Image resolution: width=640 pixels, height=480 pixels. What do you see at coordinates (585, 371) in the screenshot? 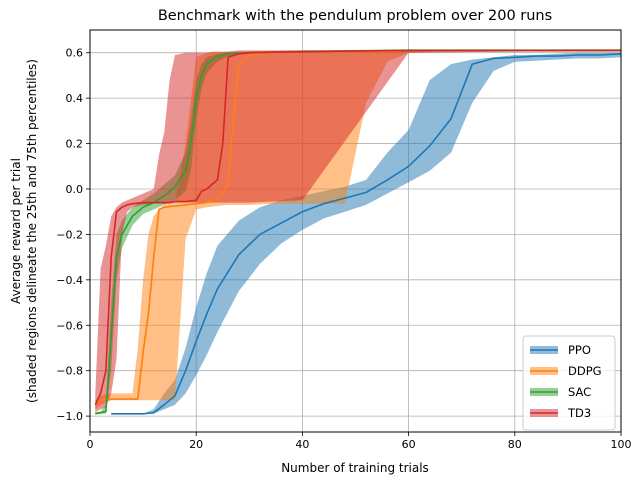
I see `legend-label-ddpg: DDPG` at bounding box center [585, 371].